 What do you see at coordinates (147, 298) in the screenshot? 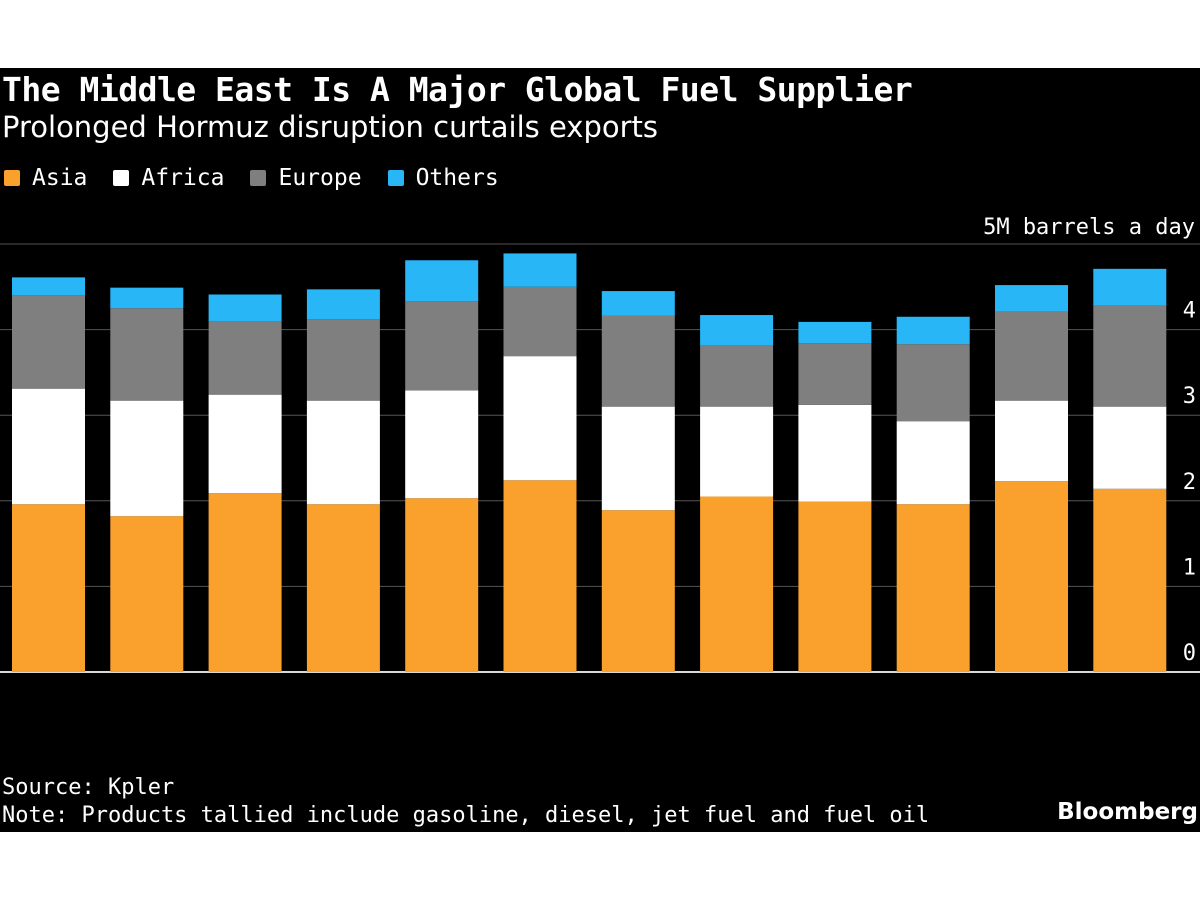
I see `bar-others-apr` at bounding box center [147, 298].